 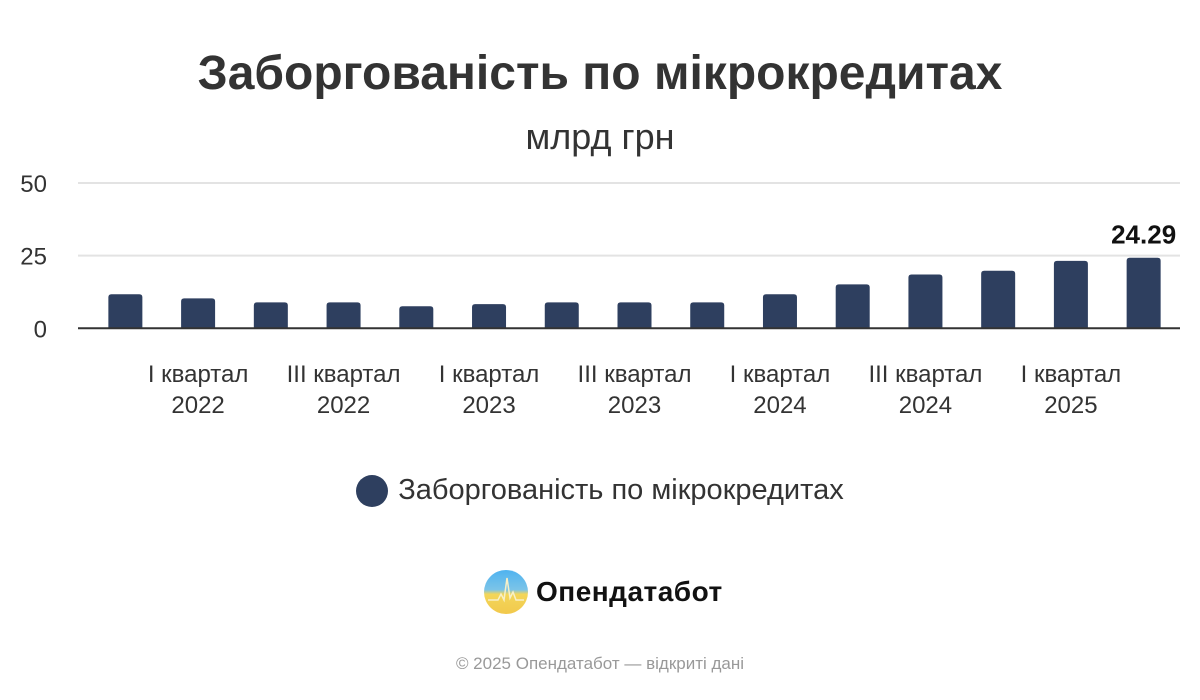 I want to click on logo-icon, so click(x=506, y=592).